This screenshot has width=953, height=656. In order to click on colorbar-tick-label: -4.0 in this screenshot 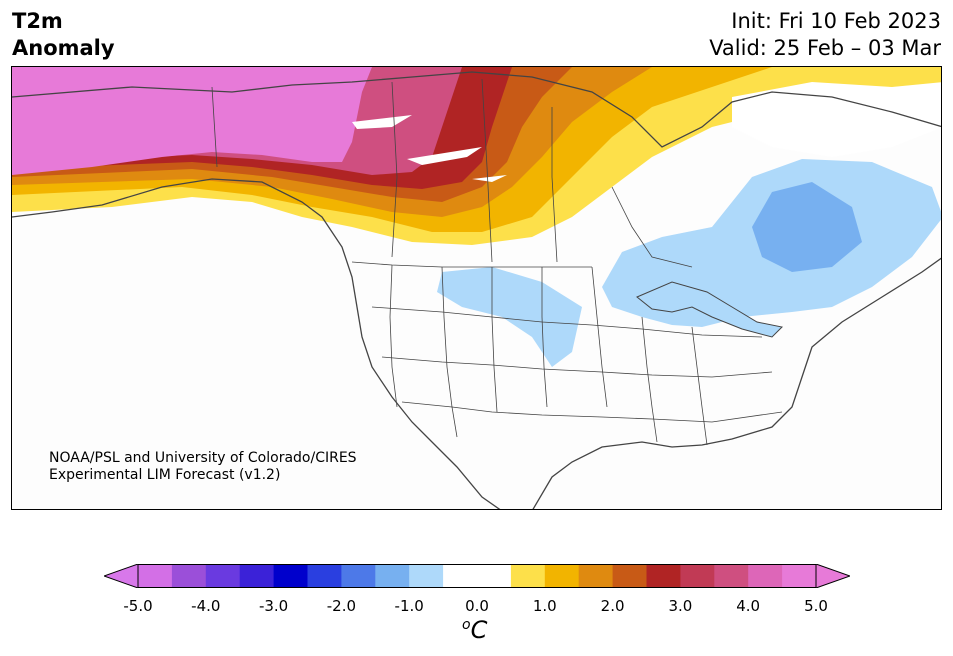, I will do `click(206, 606)`.